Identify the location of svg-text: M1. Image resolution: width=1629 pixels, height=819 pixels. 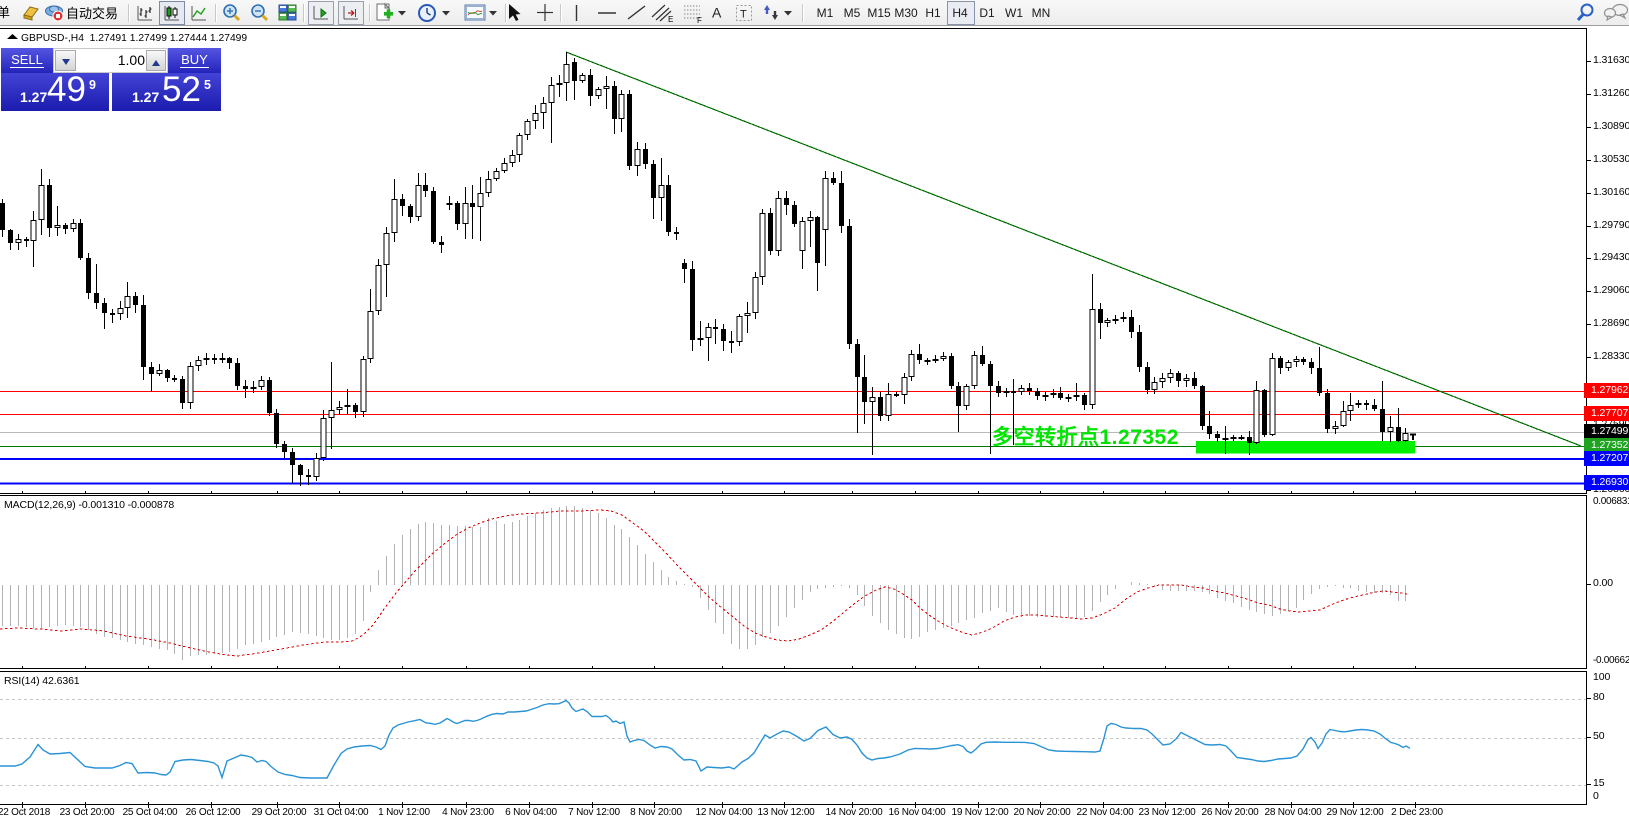
(825, 13).